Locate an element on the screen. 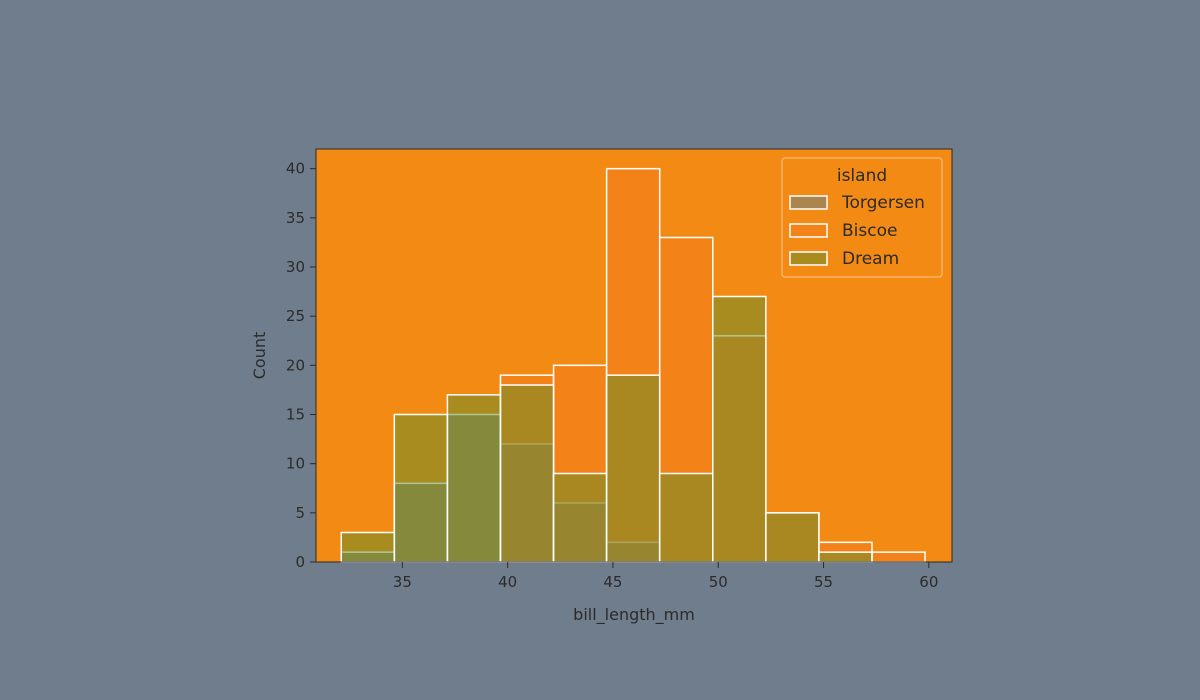 The width and height of the screenshot is (1200, 700). x-tick-label: 50 is located at coordinates (718, 582).